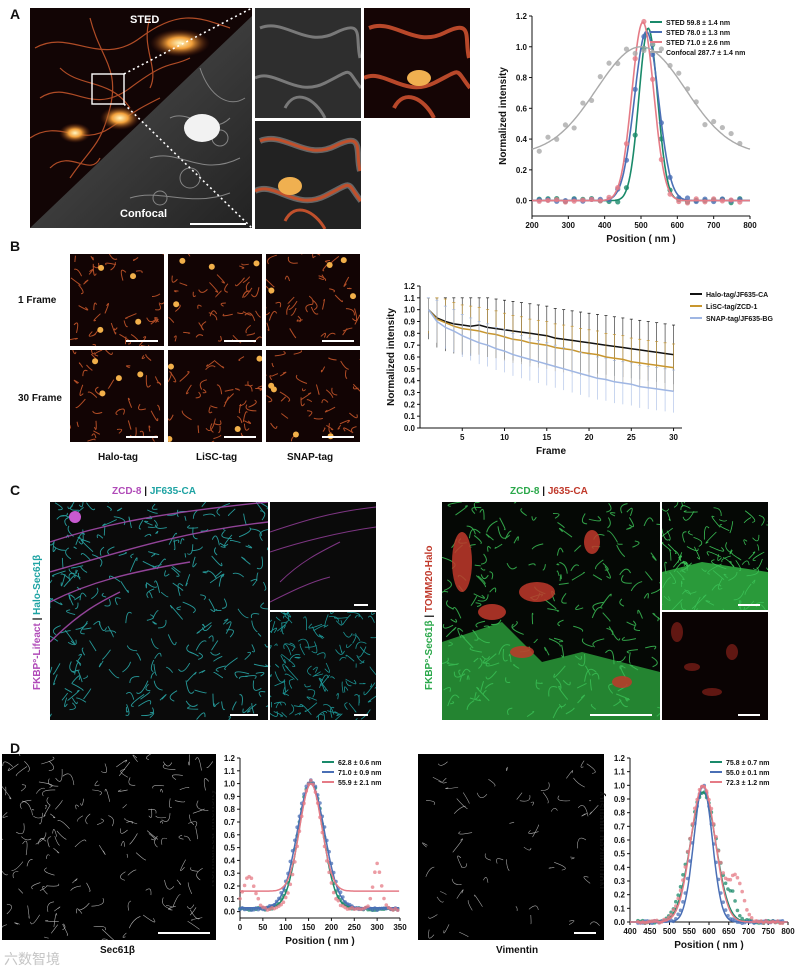 The height and width of the screenshot is (973, 800). Describe the element at coordinates (522, 47) in the screenshot. I see `y-tick-label: 1.0` at that location.